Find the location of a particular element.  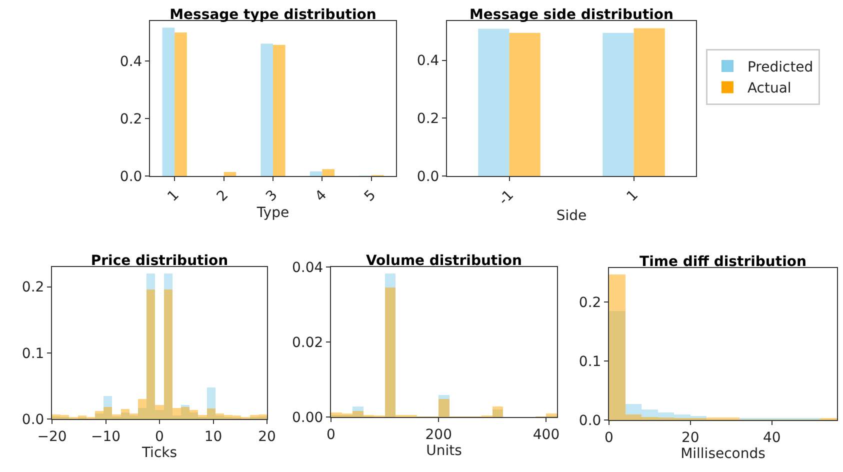

x-tick-label: 4 is located at coordinates (321, 196).